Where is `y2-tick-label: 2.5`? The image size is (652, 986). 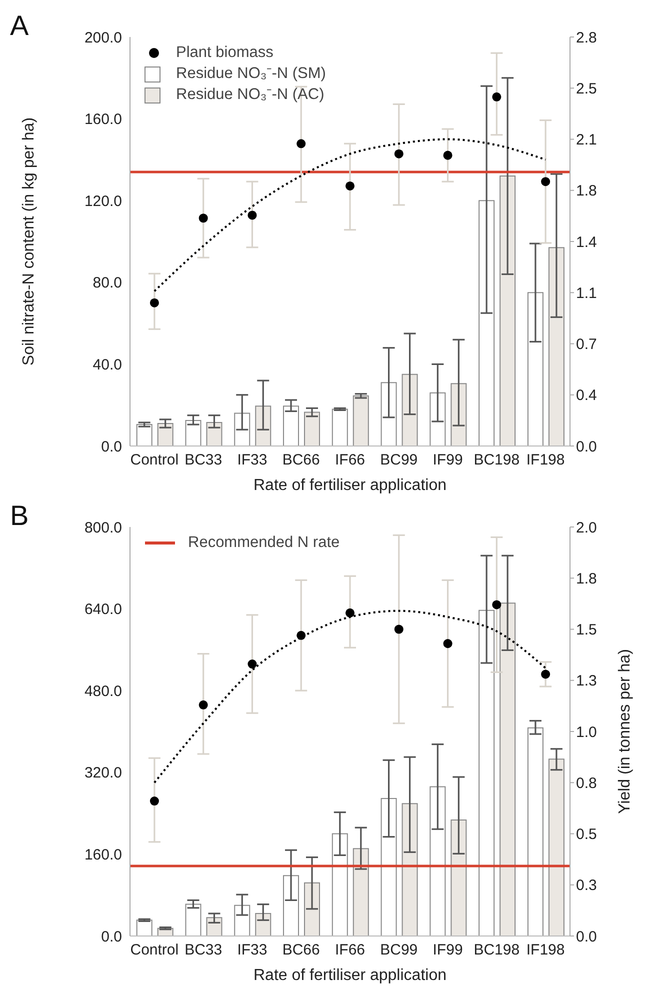
y2-tick-label: 2.5 is located at coordinates (586, 89).